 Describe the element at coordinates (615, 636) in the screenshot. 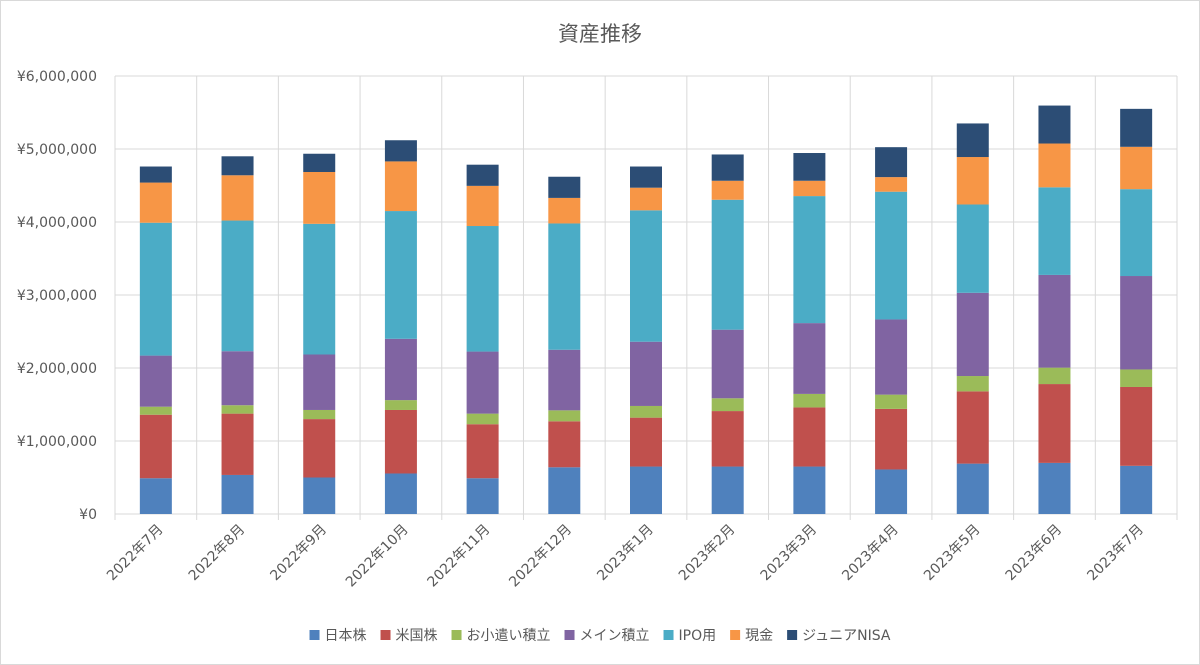

I see `legend-label: メイン積立` at that location.